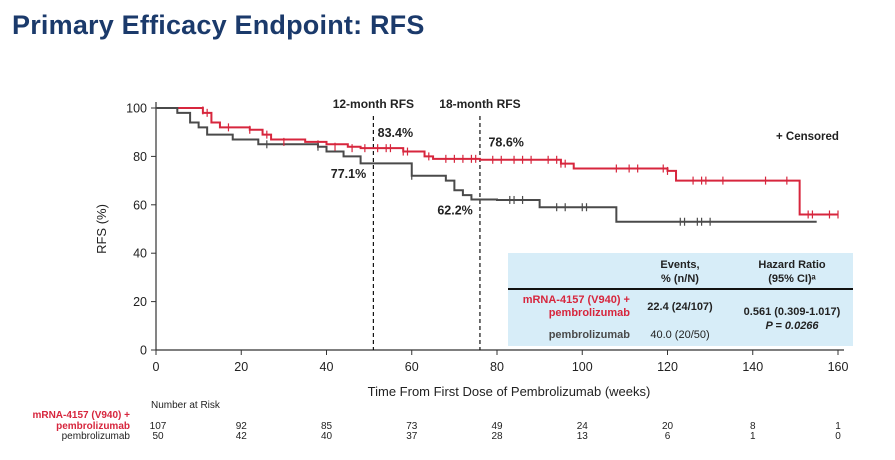  What do you see at coordinates (218, 25) in the screenshot?
I see `page-title: Primary Efficacy Endpoint: RFS` at bounding box center [218, 25].